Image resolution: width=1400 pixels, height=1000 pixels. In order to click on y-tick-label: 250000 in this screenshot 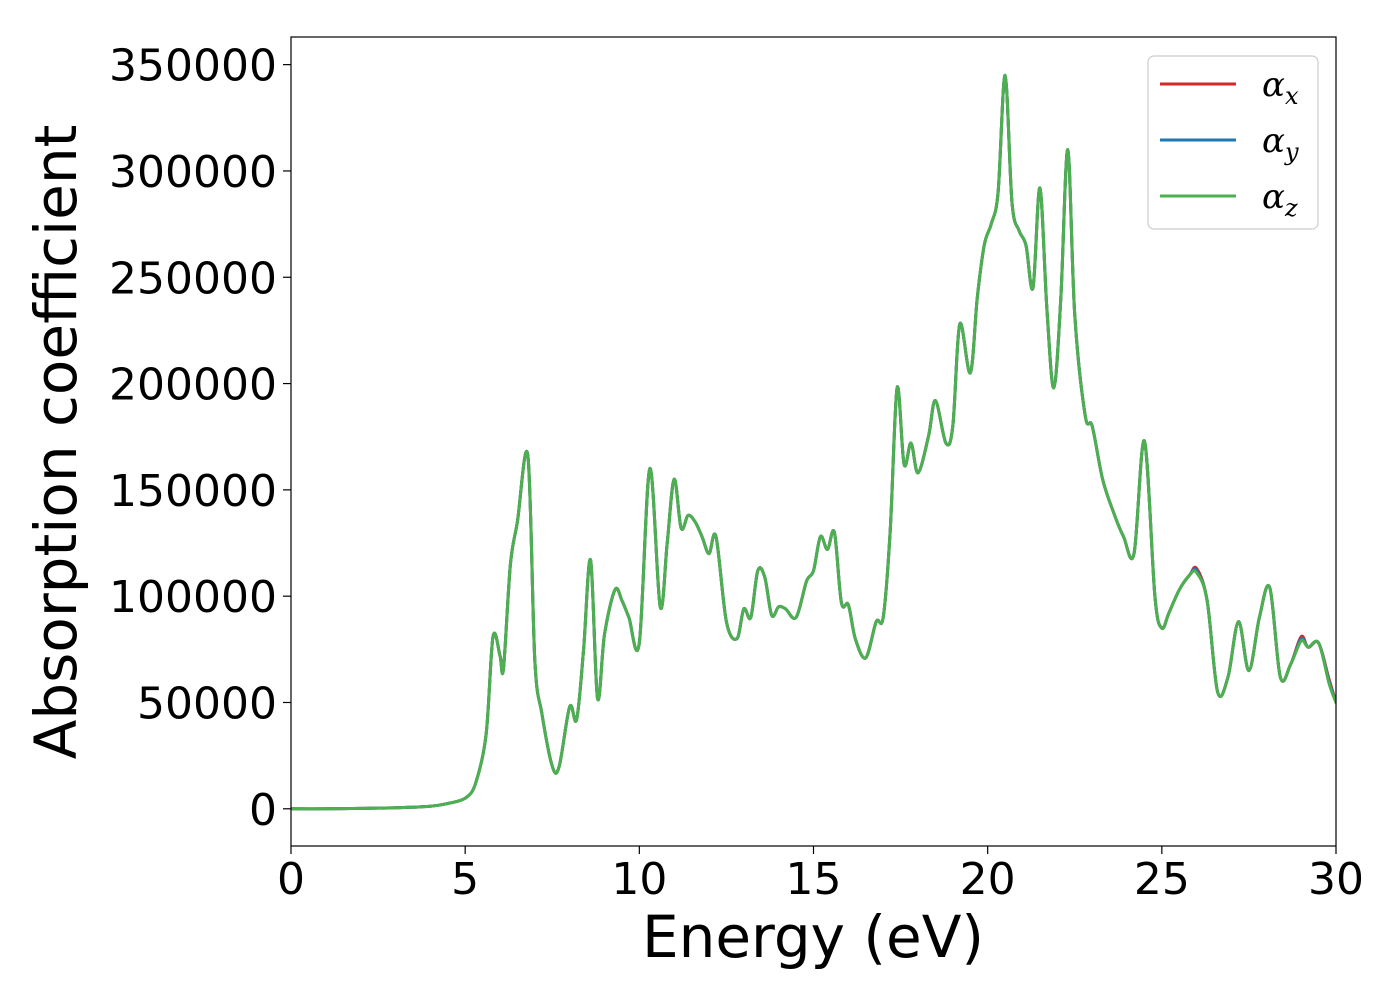, I will do `click(193, 278)`.